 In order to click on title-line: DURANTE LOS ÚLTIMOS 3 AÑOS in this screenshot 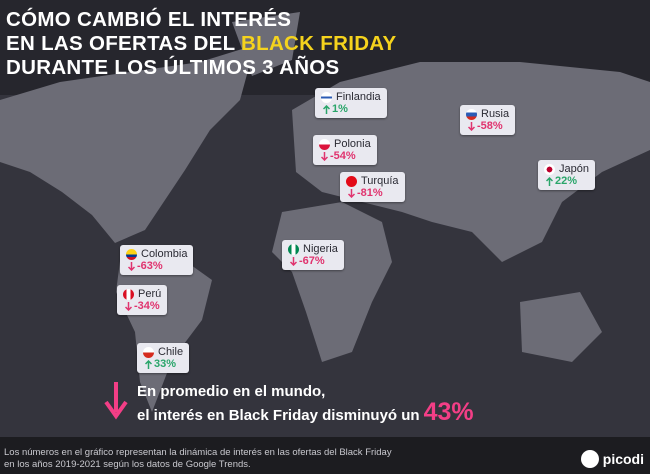, I will do `click(173, 67)`.